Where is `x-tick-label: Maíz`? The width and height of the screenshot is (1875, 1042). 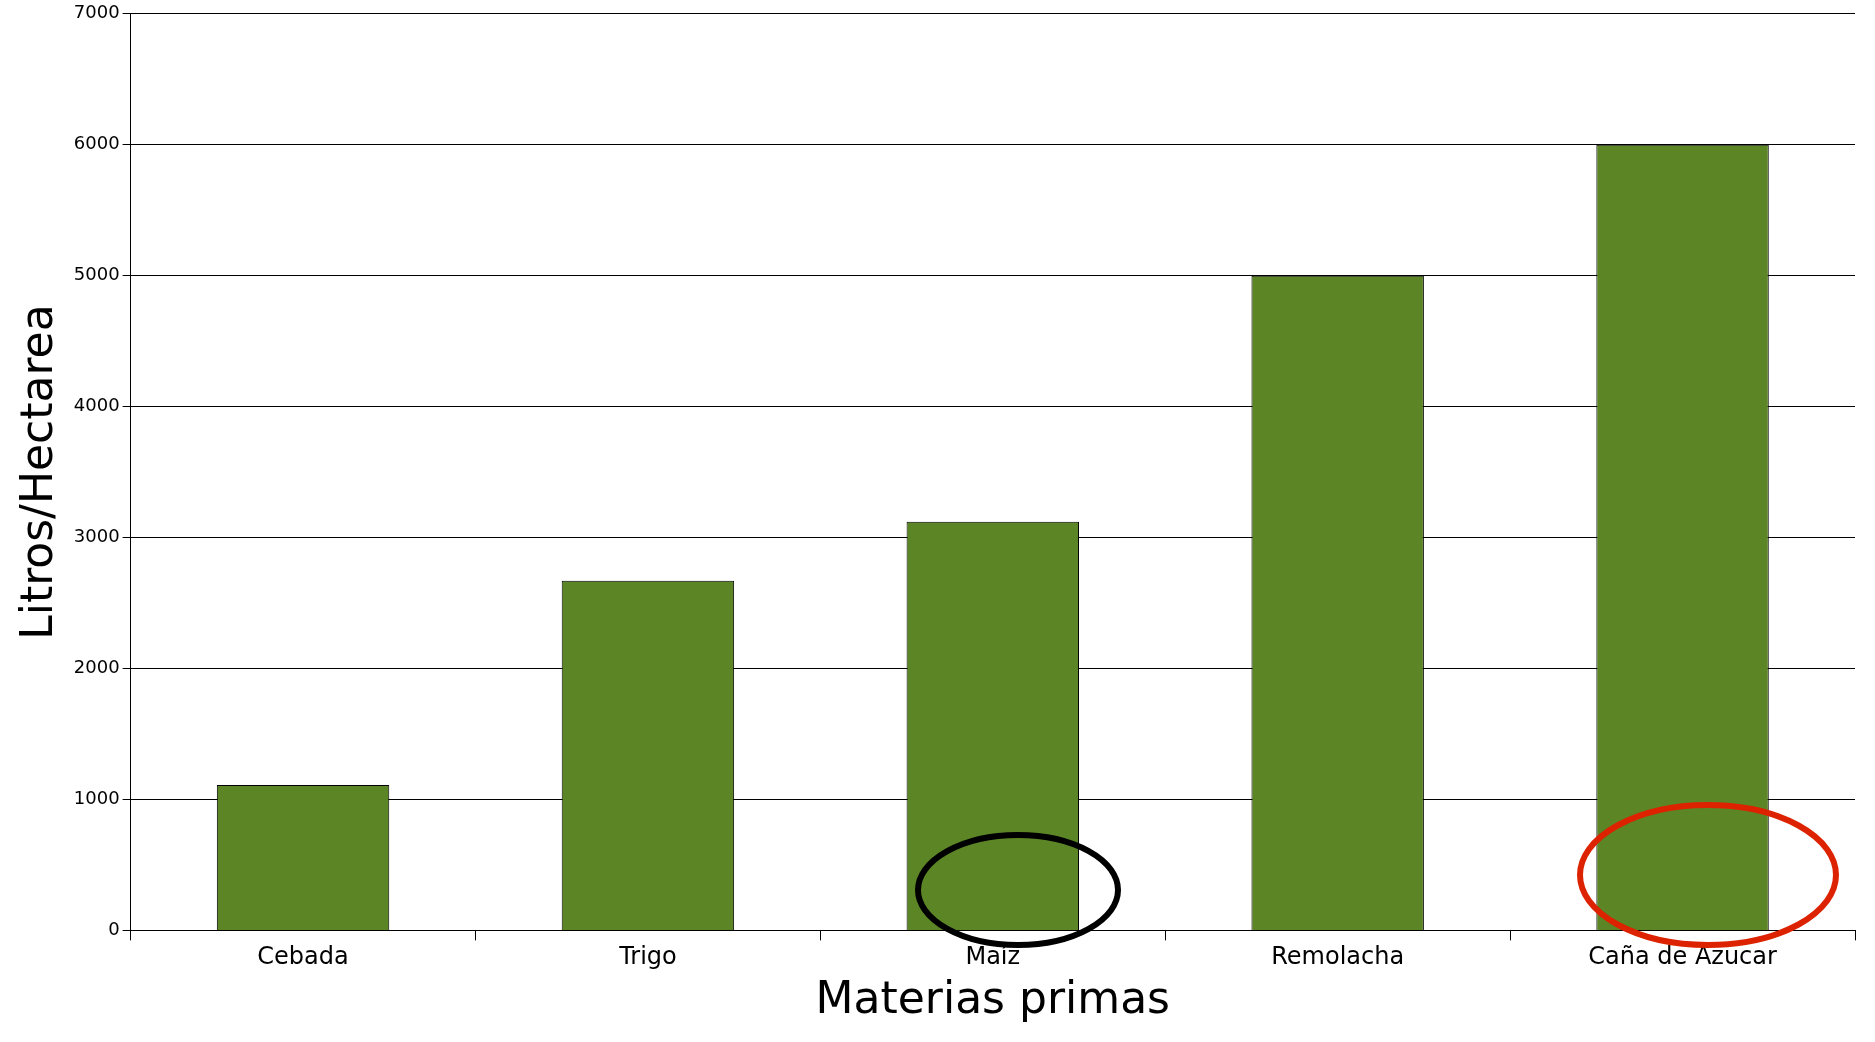
x-tick-label: Maíz is located at coordinates (993, 956).